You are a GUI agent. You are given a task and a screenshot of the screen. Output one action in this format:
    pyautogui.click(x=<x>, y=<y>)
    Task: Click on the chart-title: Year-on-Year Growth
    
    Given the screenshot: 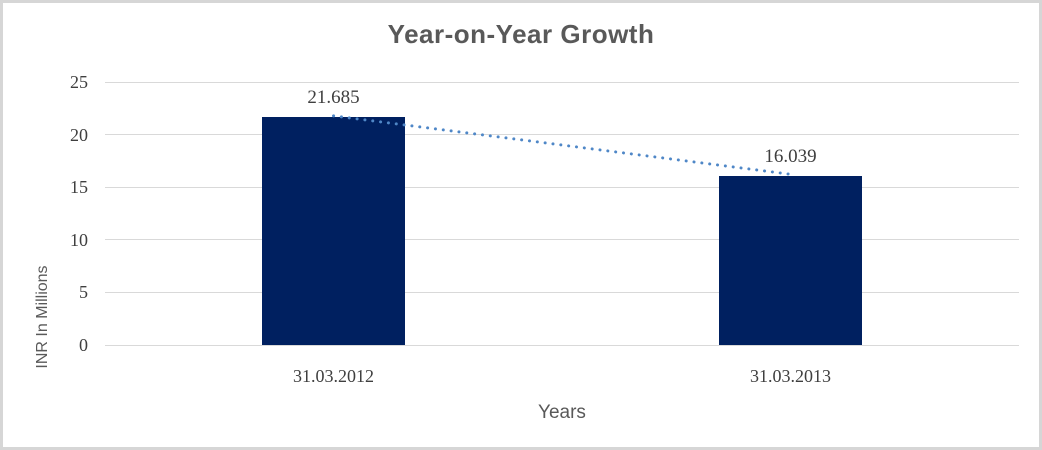 What is the action you would take?
    pyautogui.click(x=521, y=34)
    